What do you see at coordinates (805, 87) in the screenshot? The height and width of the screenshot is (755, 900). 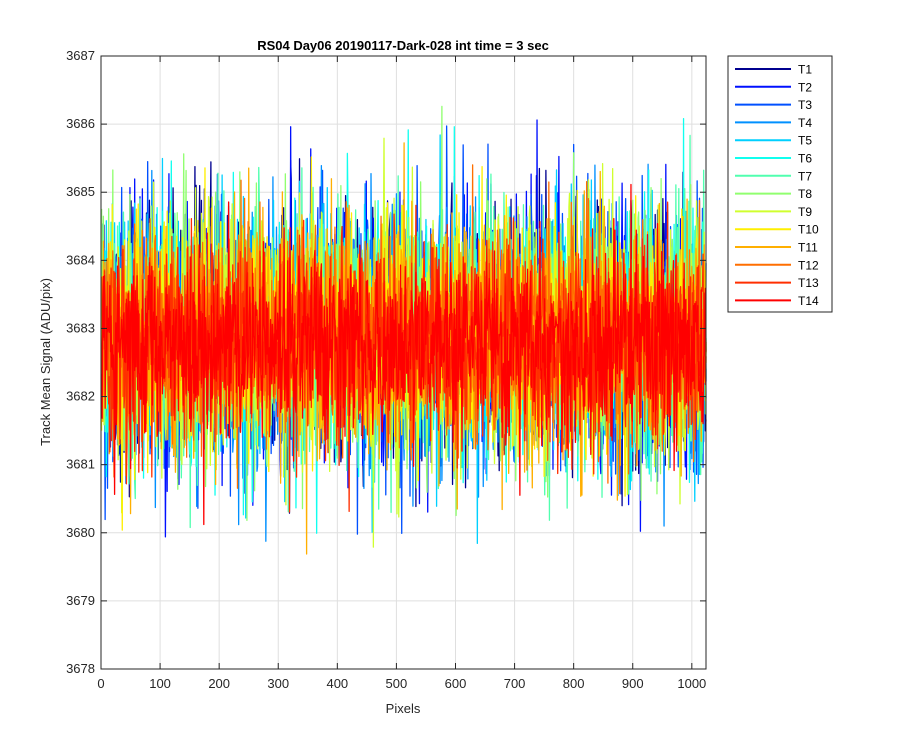 I see `legend-label-t2: T2` at bounding box center [805, 87].